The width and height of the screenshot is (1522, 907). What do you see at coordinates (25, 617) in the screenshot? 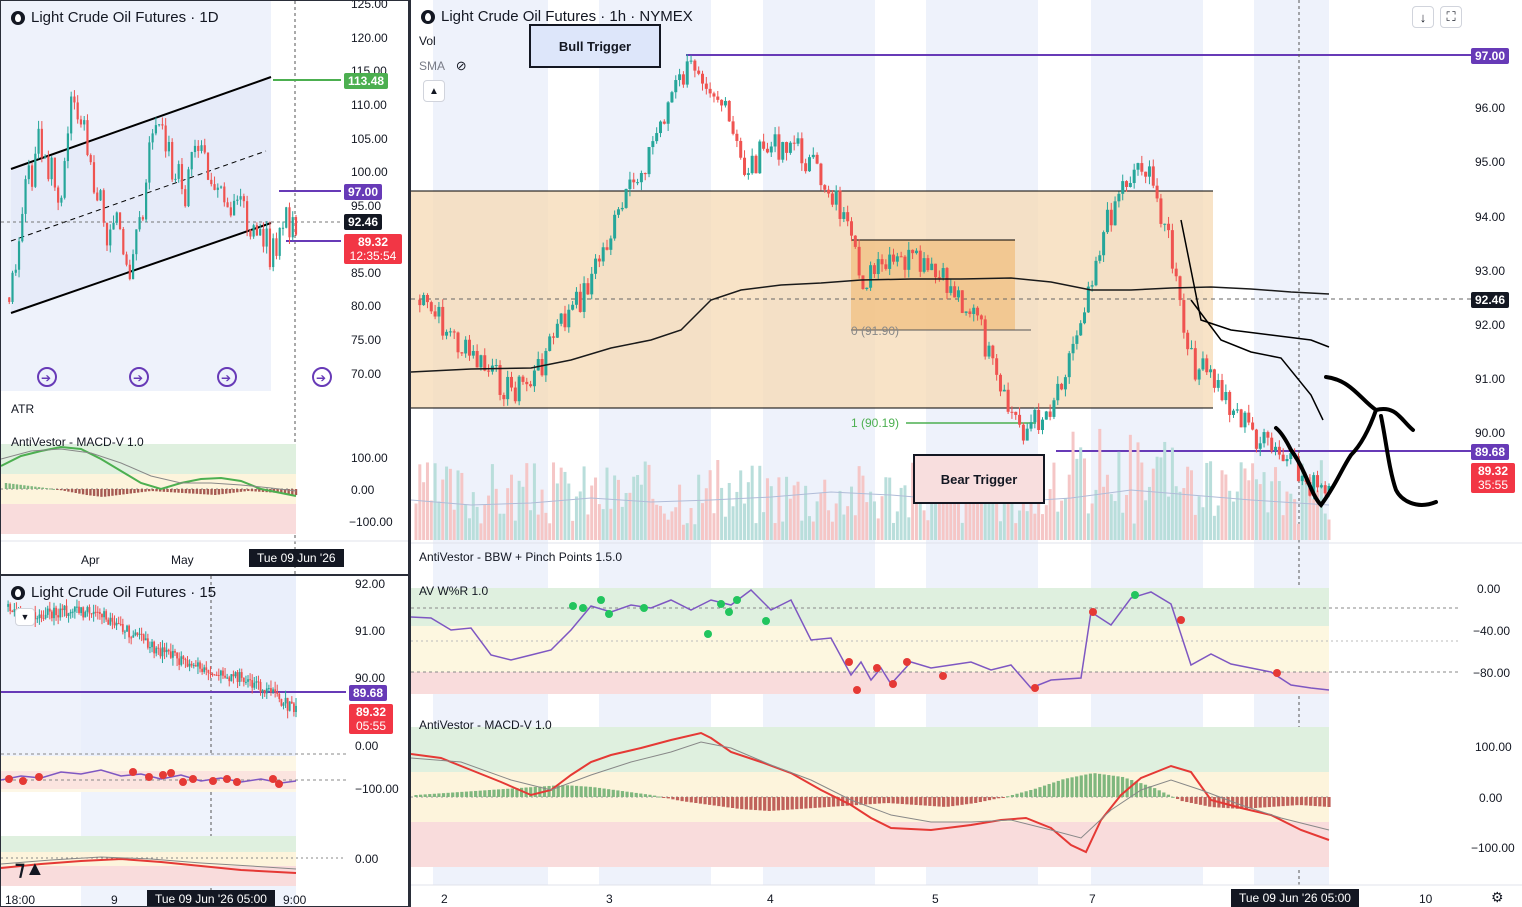
I see `chevron-down-icon: ▼` at bounding box center [25, 617].